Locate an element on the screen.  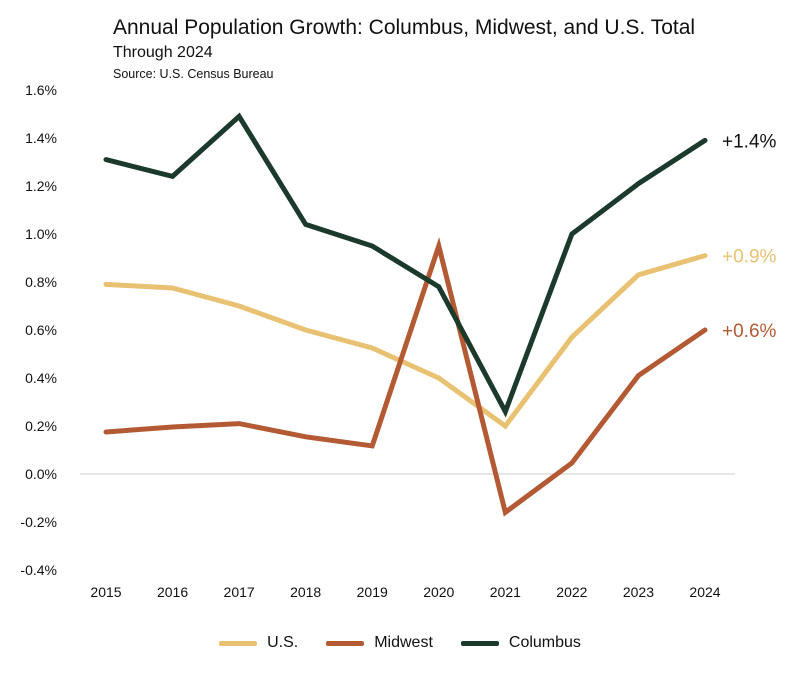
x-tick-label: 2023 is located at coordinates (638, 592).